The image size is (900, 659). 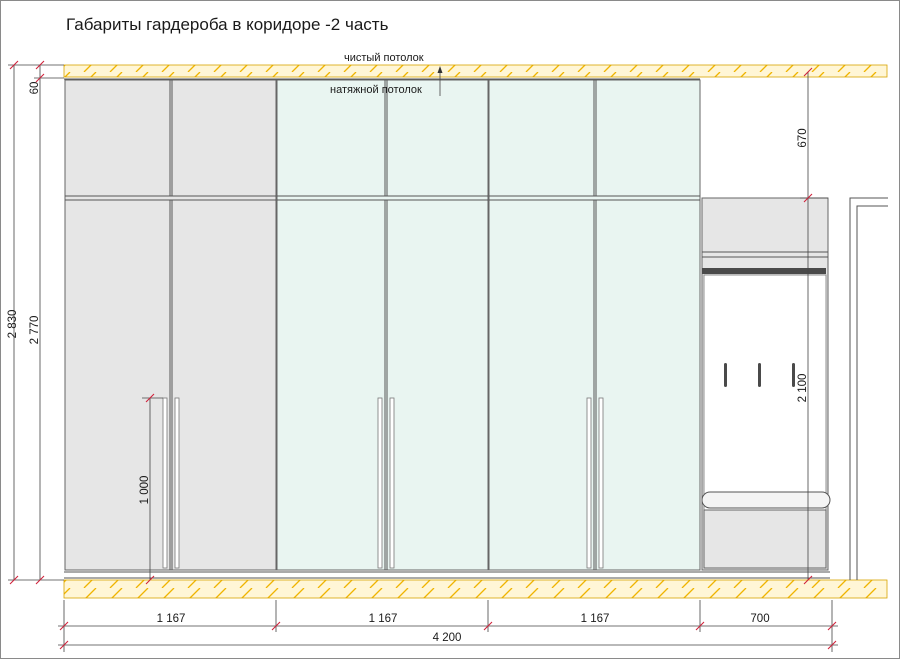 What do you see at coordinates (803, 137) in the screenshot?
I see `dim-upper-gap: 670` at bounding box center [803, 137].